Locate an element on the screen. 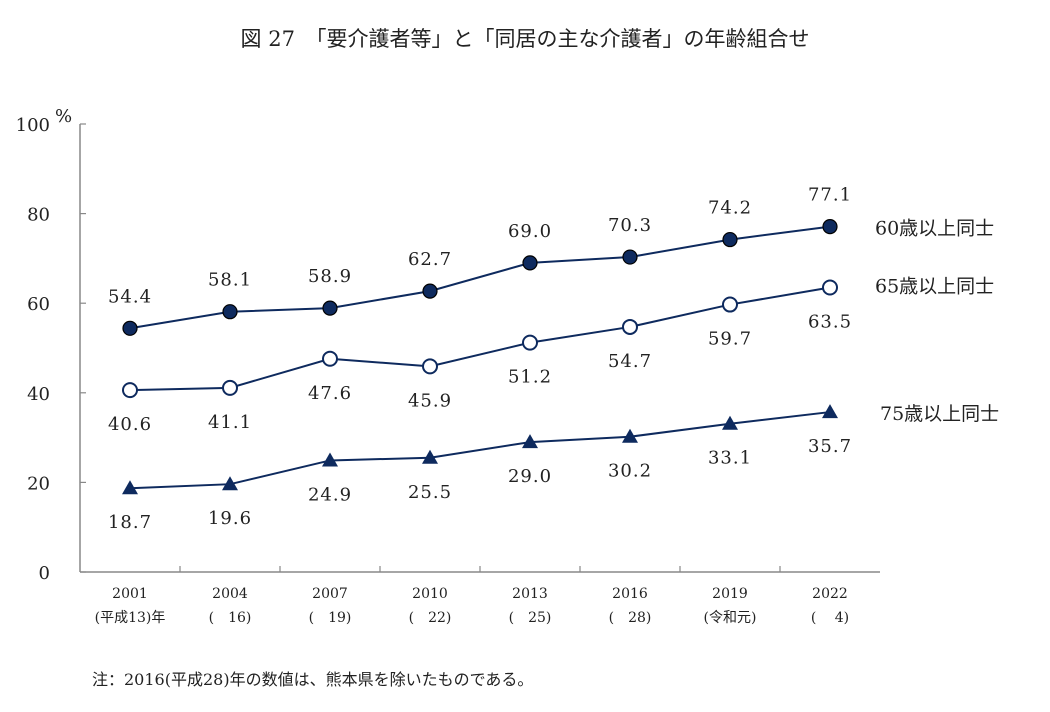  y-tick-label: 0 is located at coordinates (44, 573).